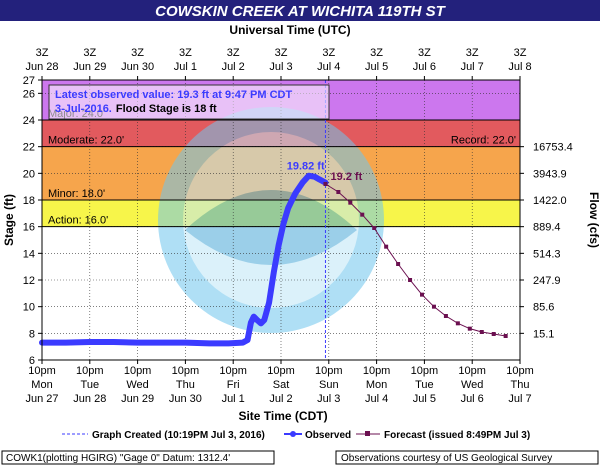 The width and height of the screenshot is (600, 465). Describe the element at coordinates (519, 399) in the screenshot. I see `x-tick-date: Jul 7` at that location.